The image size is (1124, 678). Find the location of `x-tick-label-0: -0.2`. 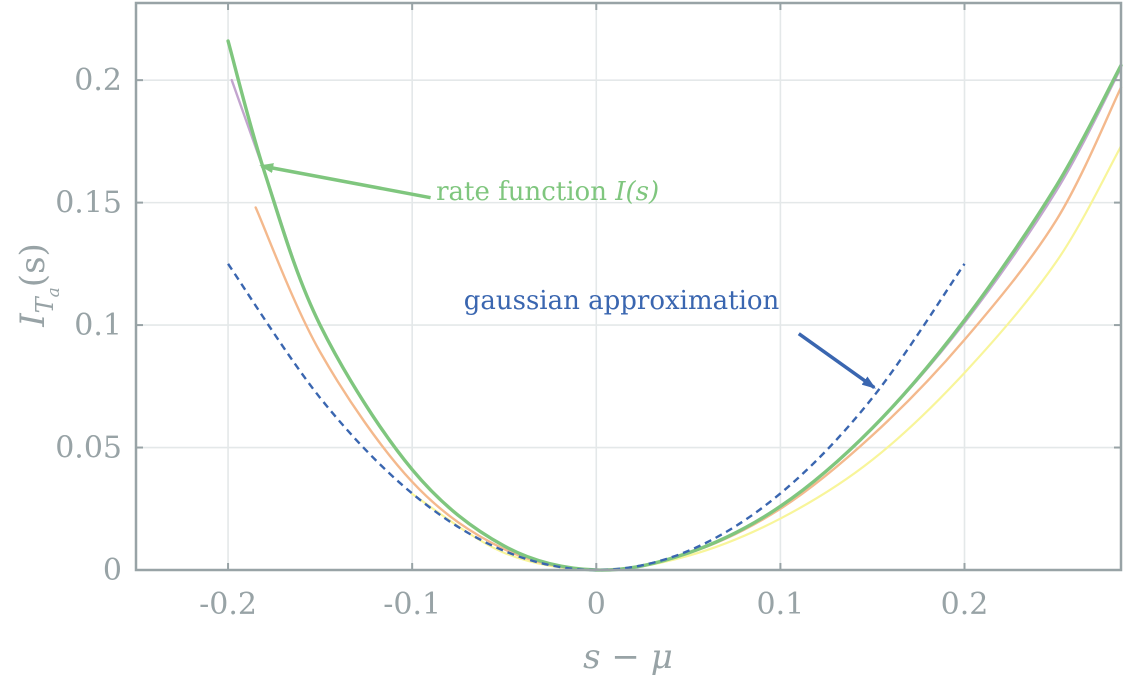

x-tick-label-0: -0.2 is located at coordinates (228, 604).